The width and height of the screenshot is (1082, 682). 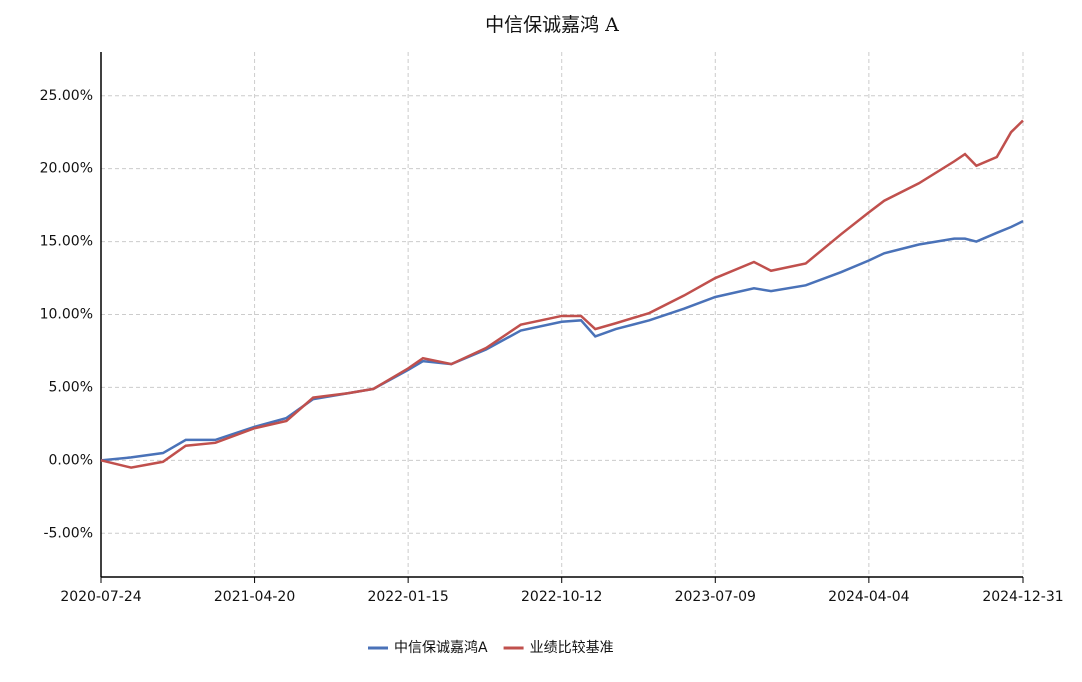 I want to click on x-tick-label: 2021-04-20, so click(x=254, y=597).